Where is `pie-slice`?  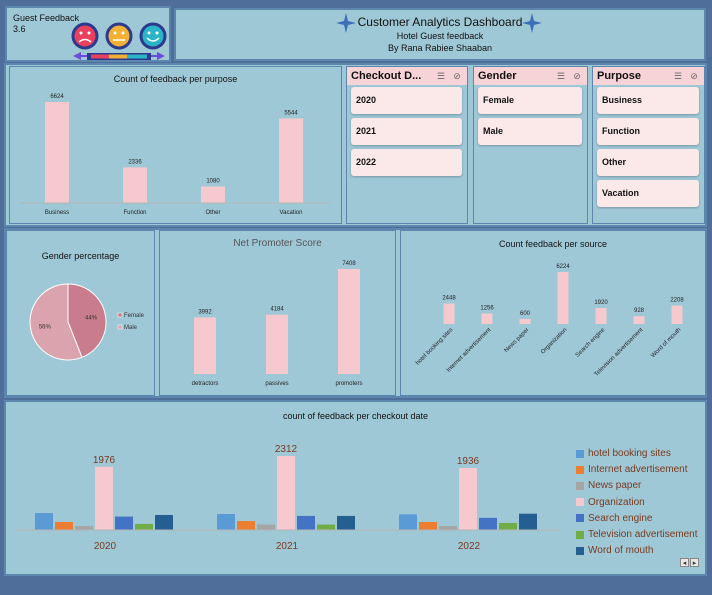
pie-slice is located at coordinates (87, 320).